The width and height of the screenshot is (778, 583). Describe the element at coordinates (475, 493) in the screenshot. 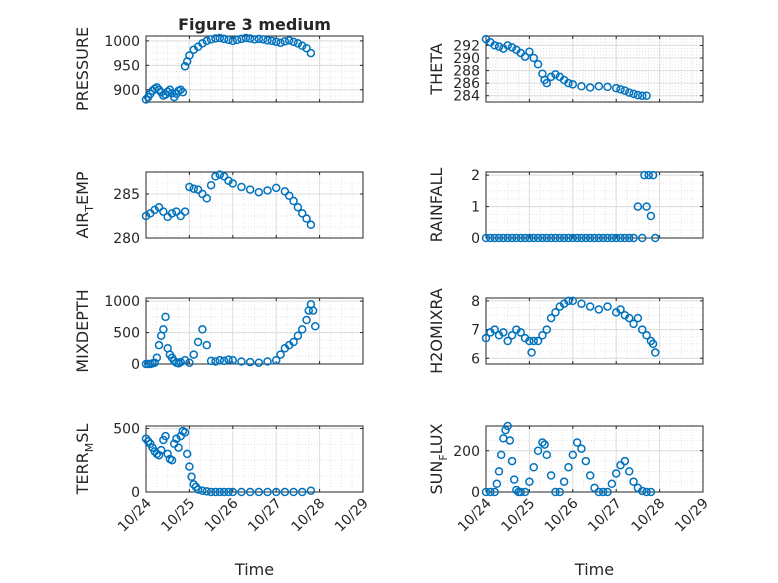

I see `y-tick-label: 0` at that location.